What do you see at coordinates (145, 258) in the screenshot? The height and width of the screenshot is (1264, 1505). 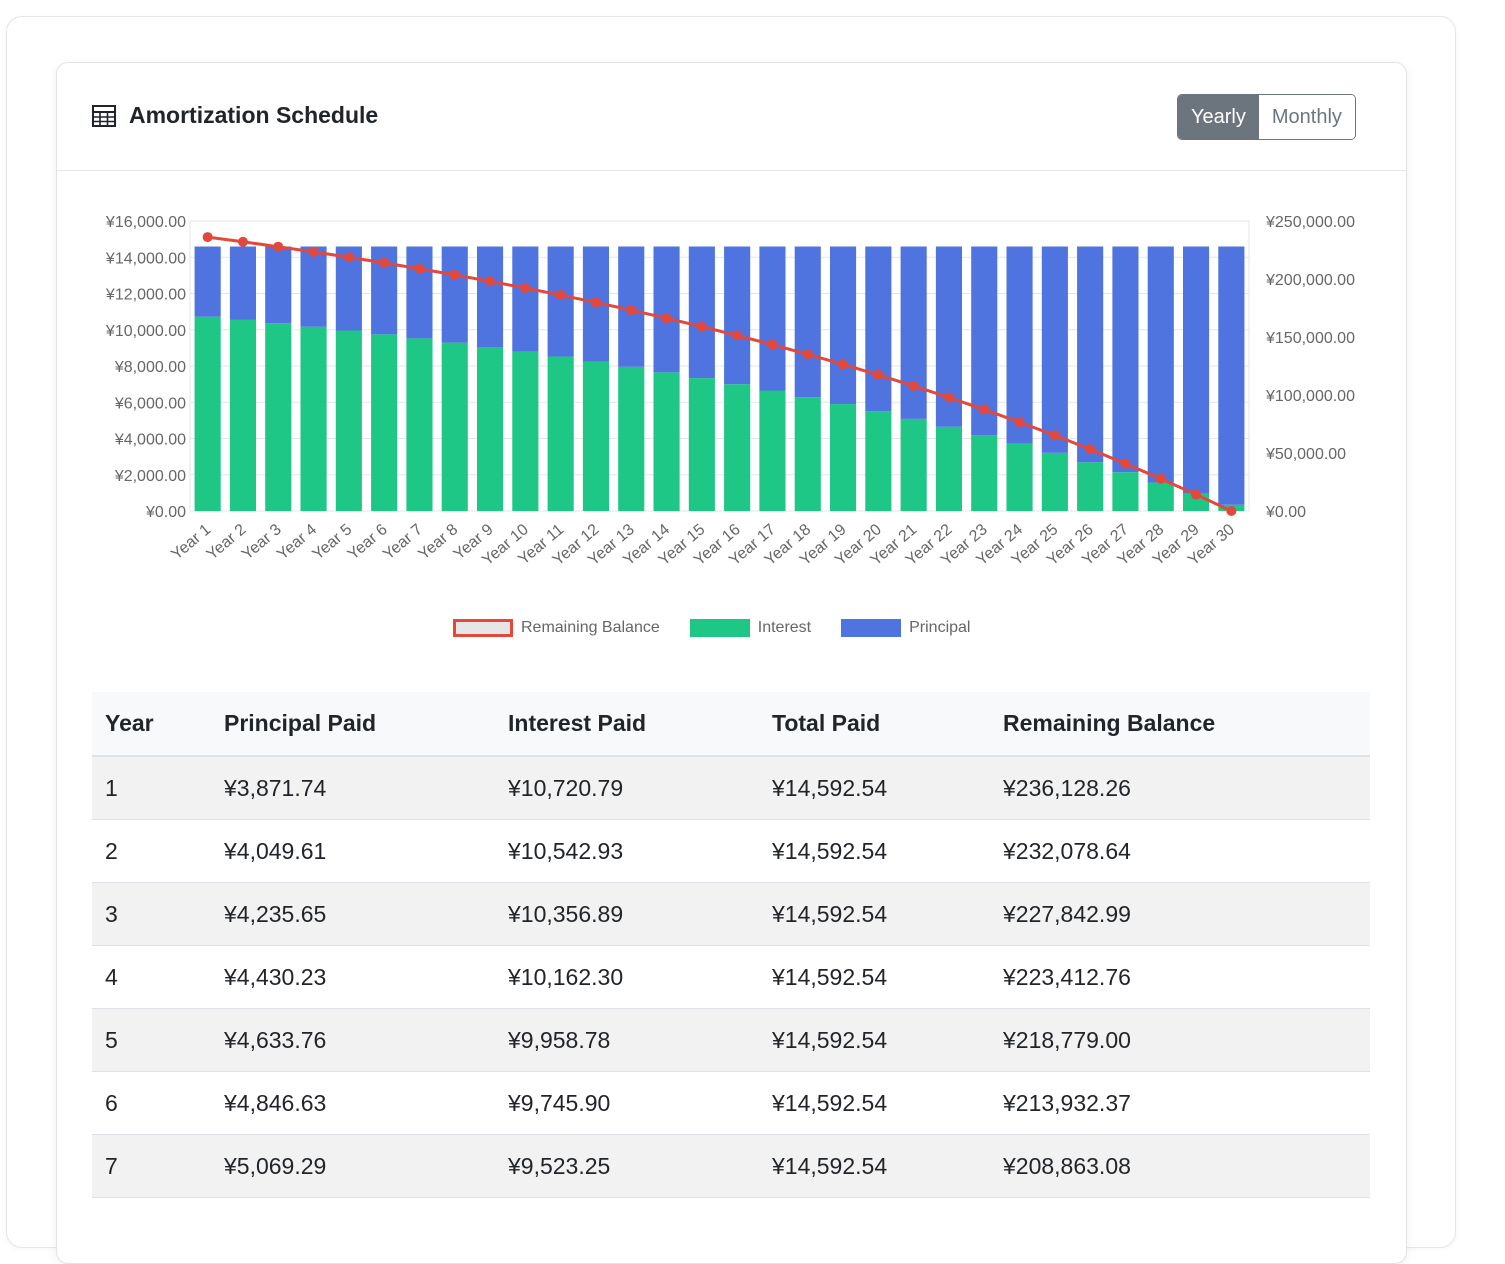 I see `y-left-tick-label: ¥14,000.00` at bounding box center [145, 258].